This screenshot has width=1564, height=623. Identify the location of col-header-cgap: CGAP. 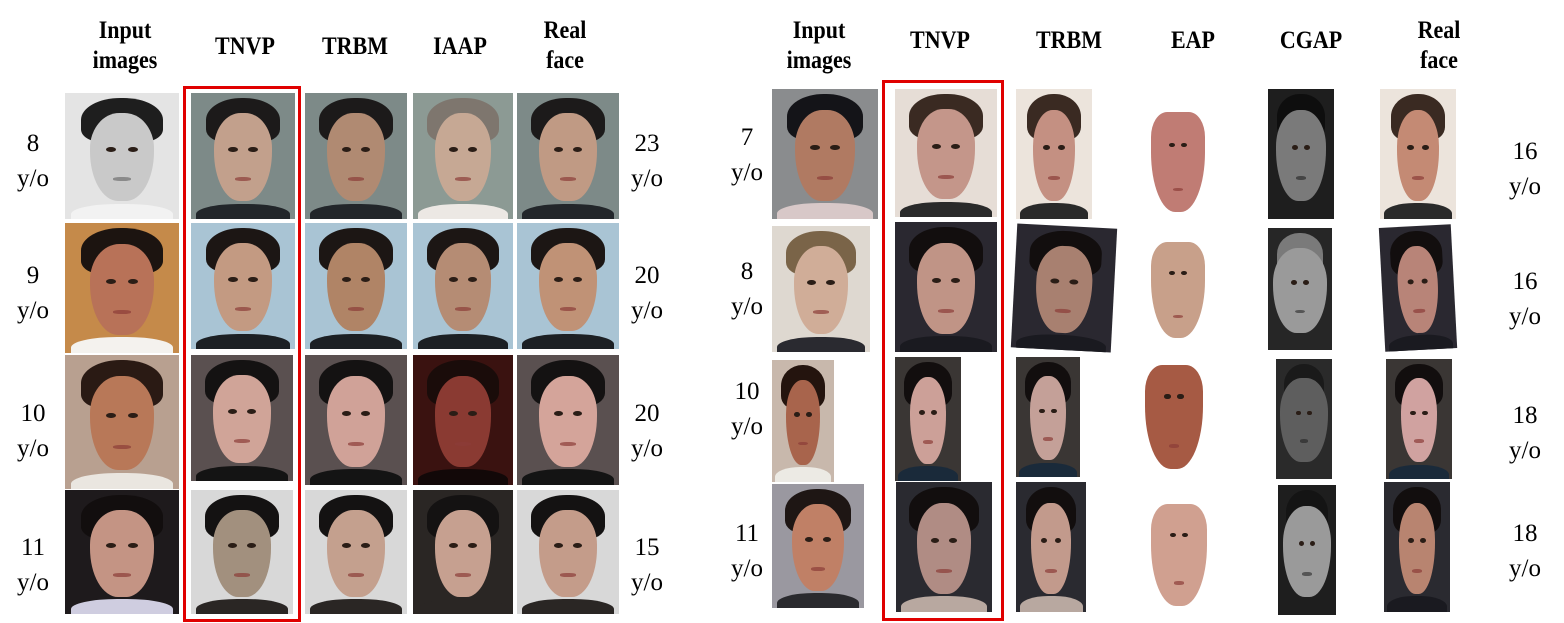
(1311, 40).